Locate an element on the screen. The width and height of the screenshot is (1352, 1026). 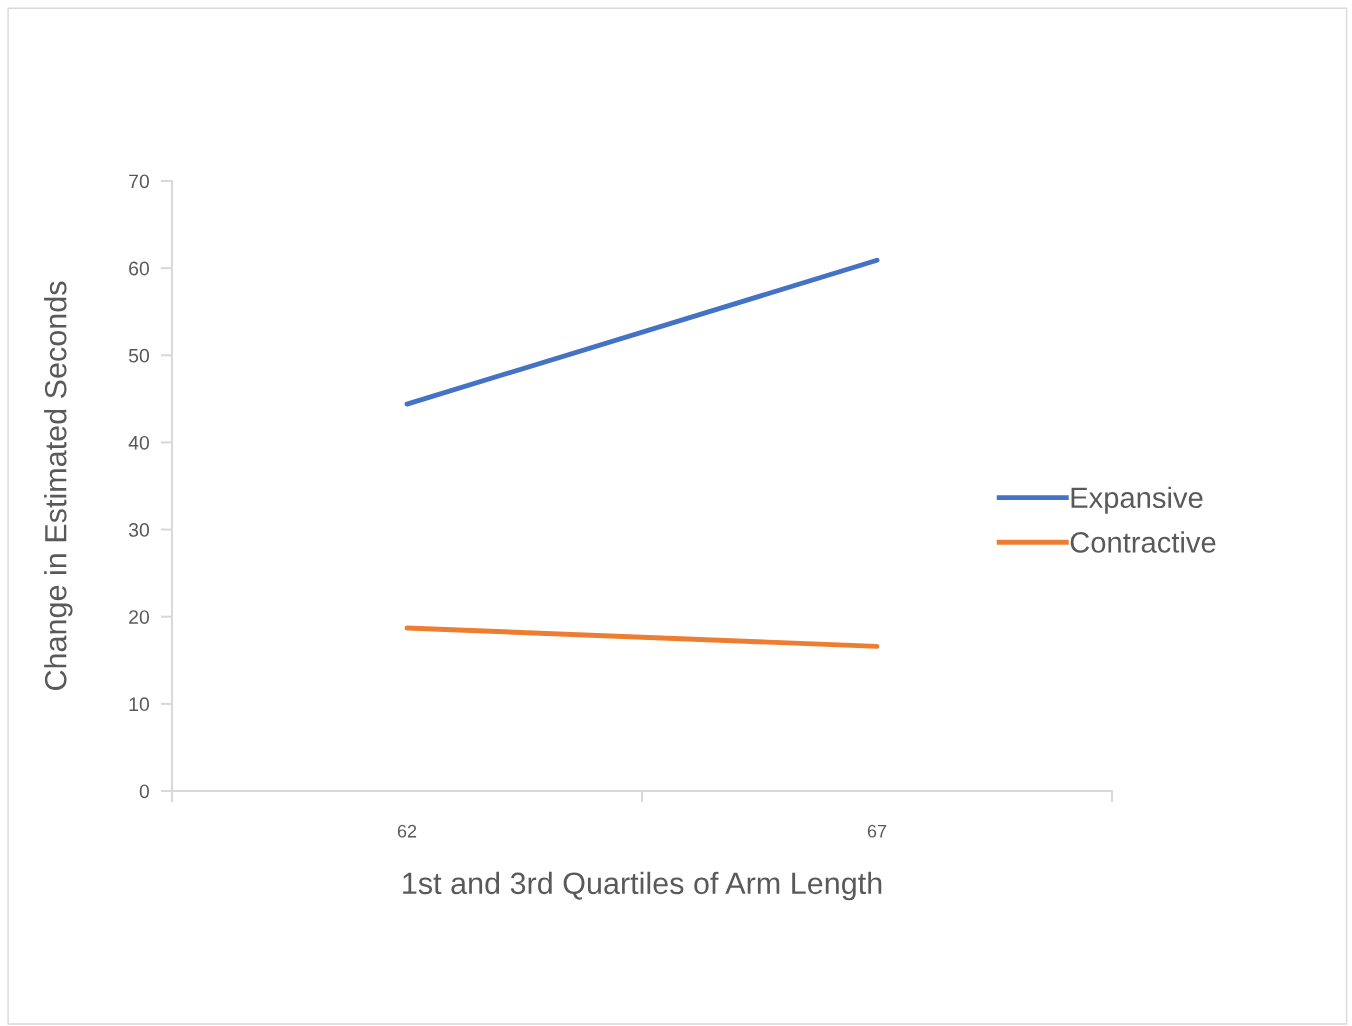
y-axis-title: Change in Estimated Seconds is located at coordinates (58, 485).